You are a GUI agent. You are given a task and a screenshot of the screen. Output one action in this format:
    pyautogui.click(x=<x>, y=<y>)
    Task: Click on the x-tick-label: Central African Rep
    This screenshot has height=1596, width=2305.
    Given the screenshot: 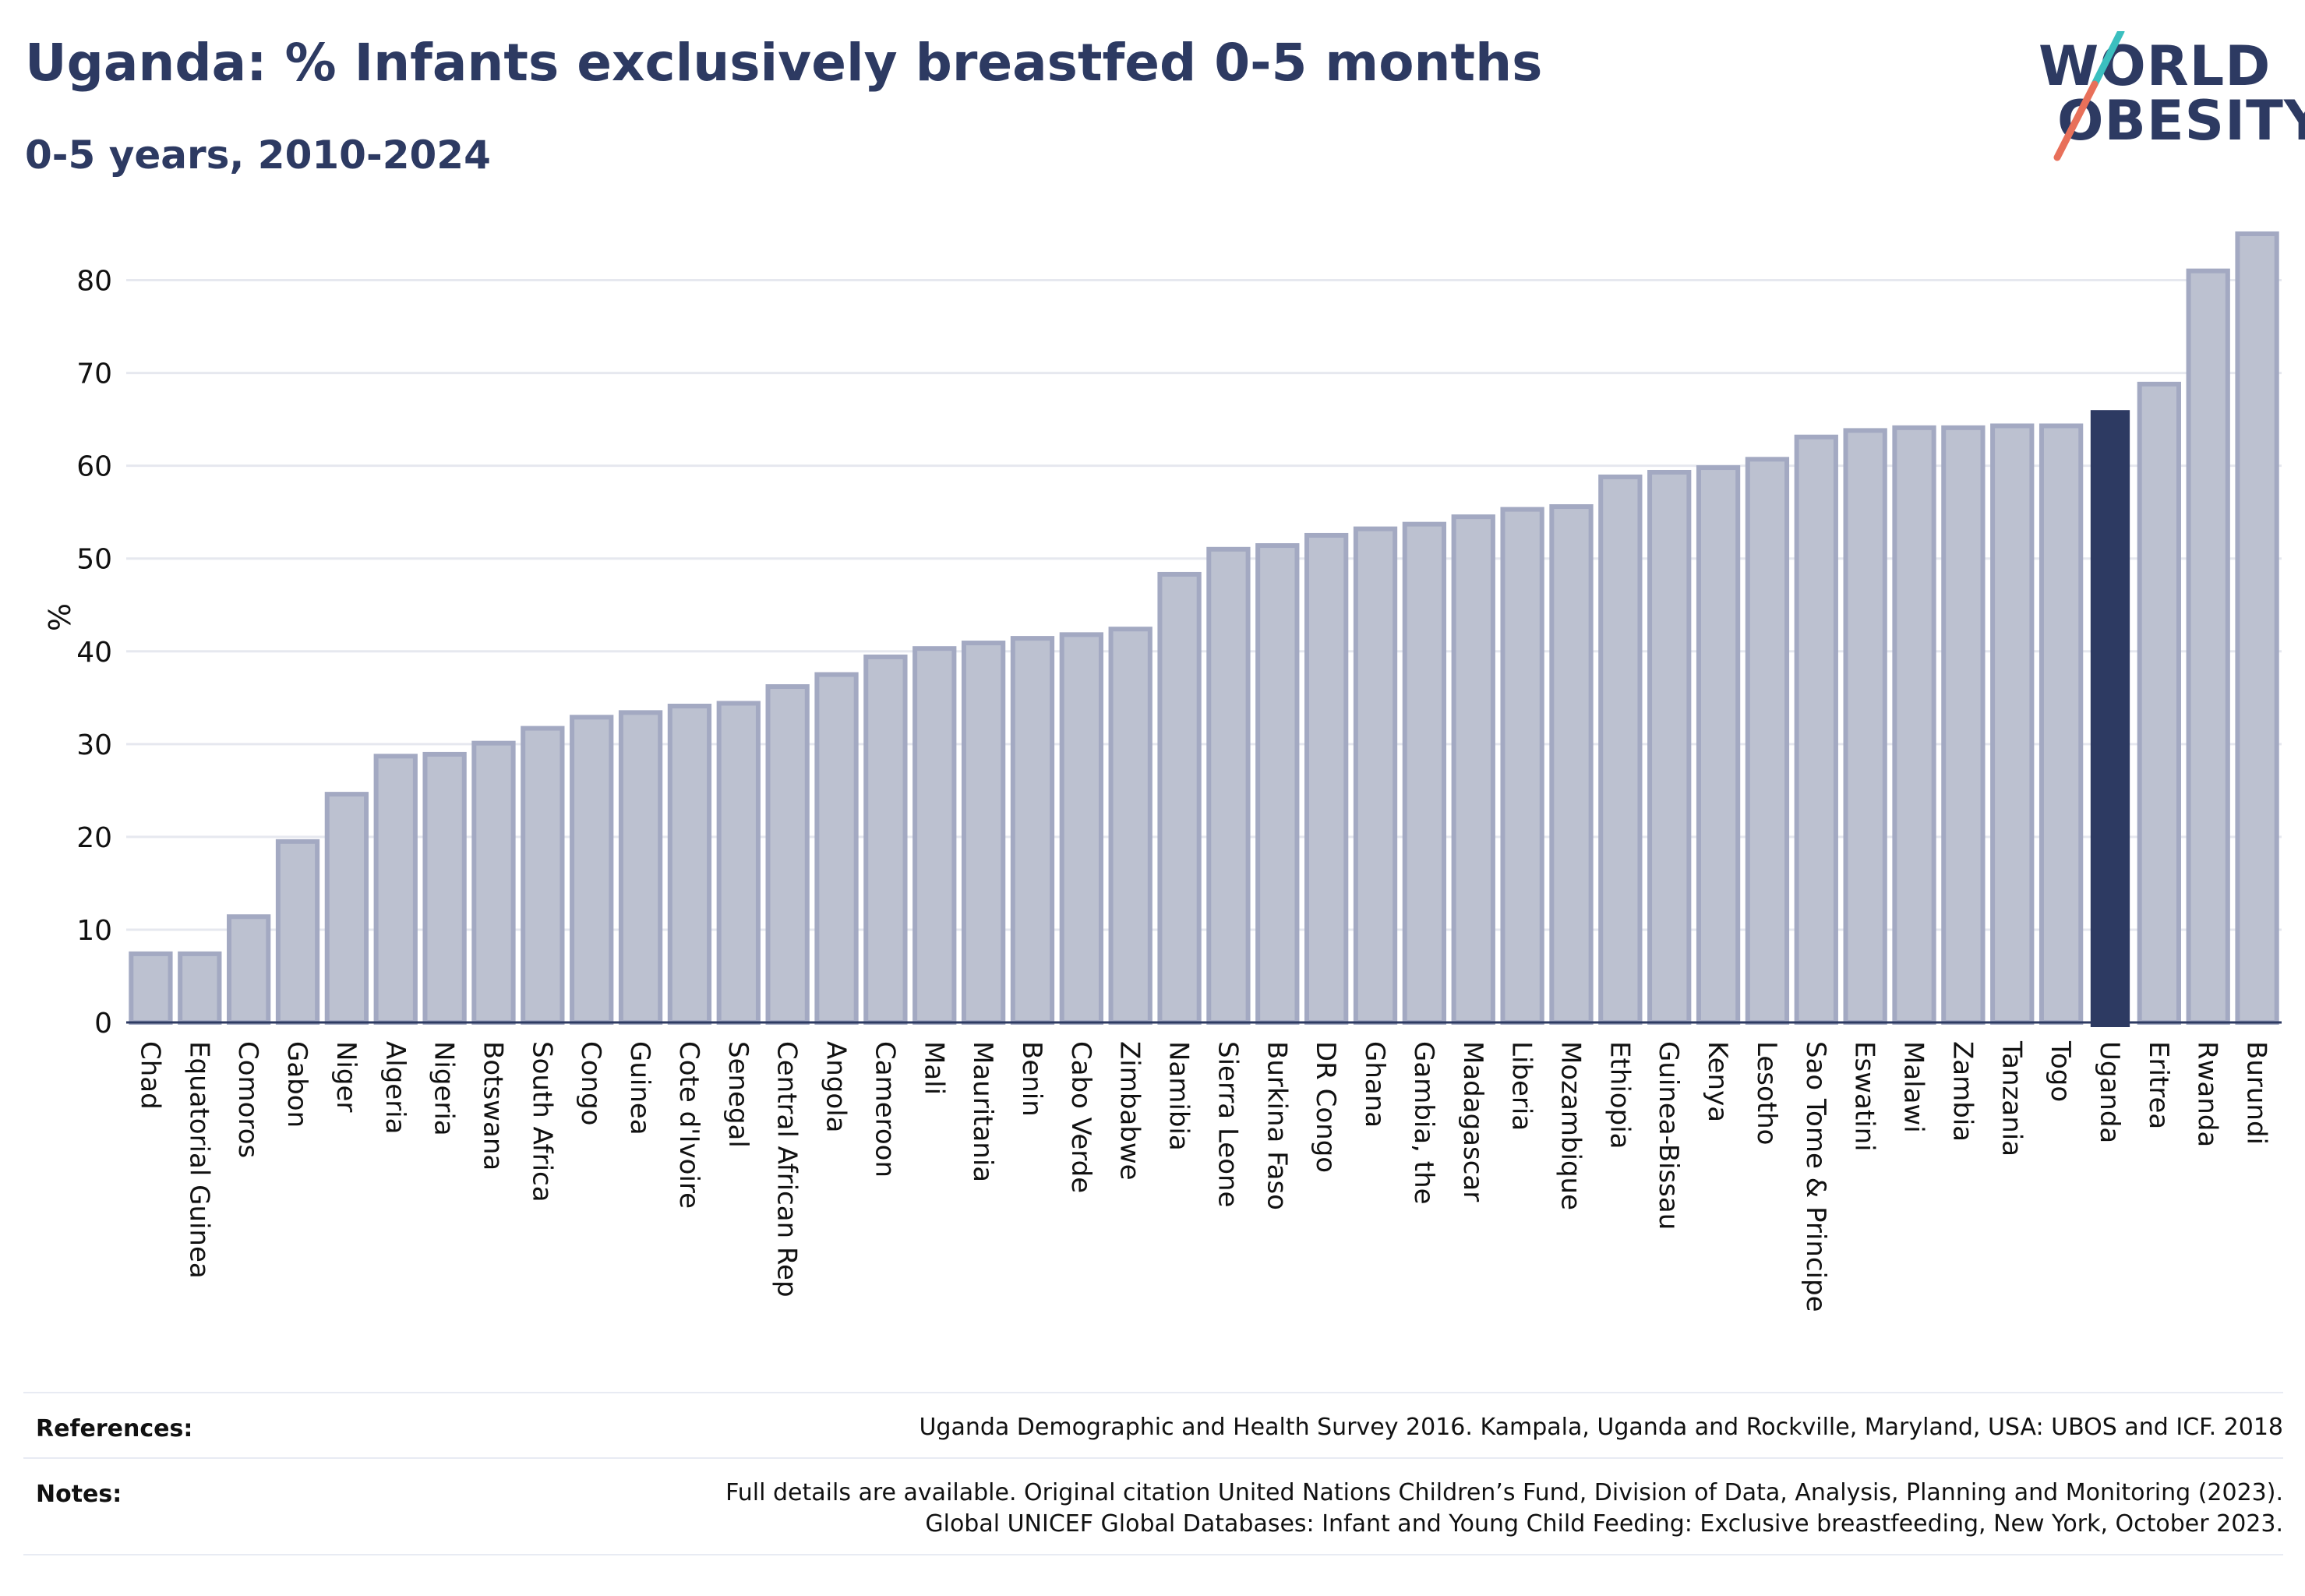 What is the action you would take?
    pyautogui.click(x=787, y=1169)
    